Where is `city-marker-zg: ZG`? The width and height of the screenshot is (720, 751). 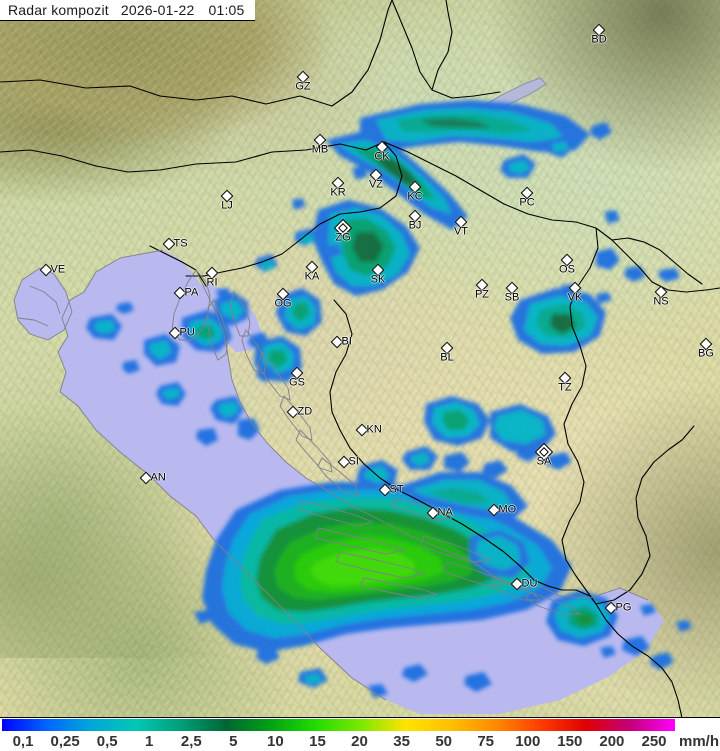
city-marker-zg: ZG is located at coordinates (343, 230).